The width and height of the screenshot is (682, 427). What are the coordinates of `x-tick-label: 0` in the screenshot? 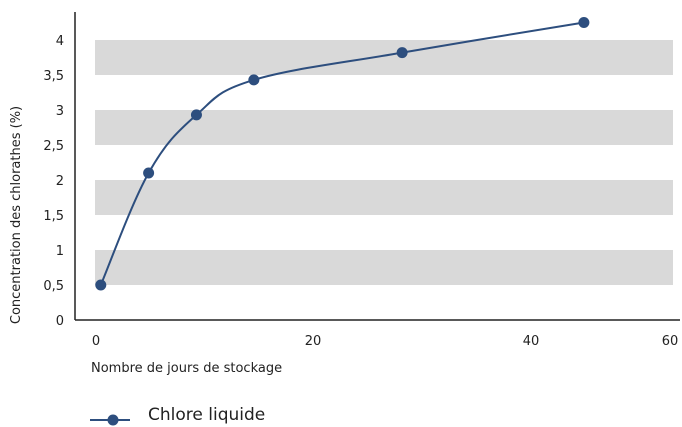 It's located at (96, 341).